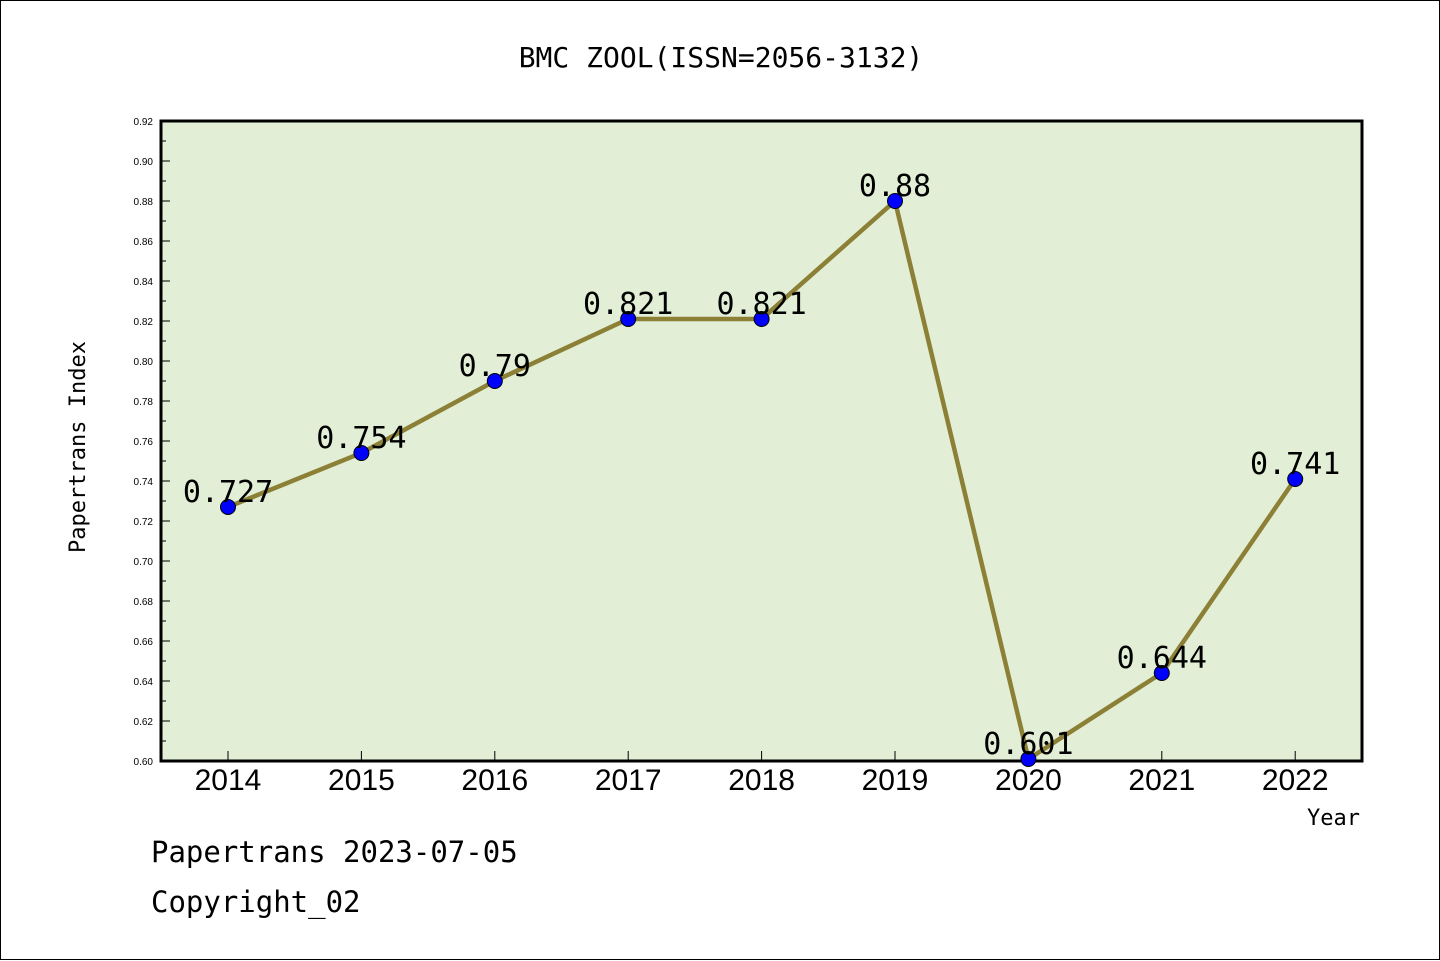  Describe the element at coordinates (895, 186) in the screenshot. I see `data-label: 0.88` at that location.